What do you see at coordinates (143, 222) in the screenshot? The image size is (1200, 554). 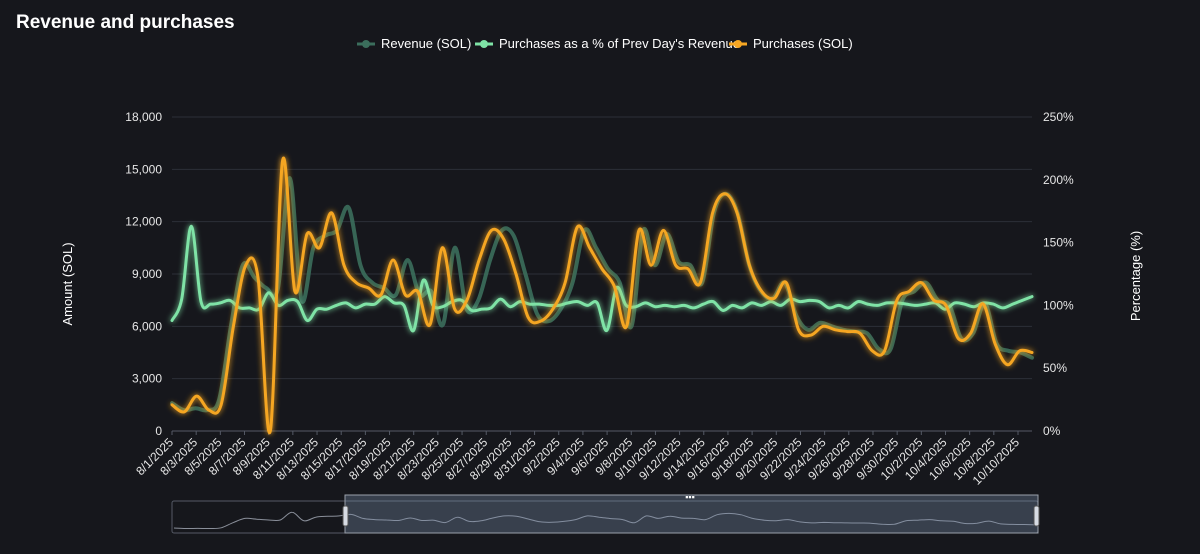 I see `y-tick-left: 12,000` at bounding box center [143, 222].